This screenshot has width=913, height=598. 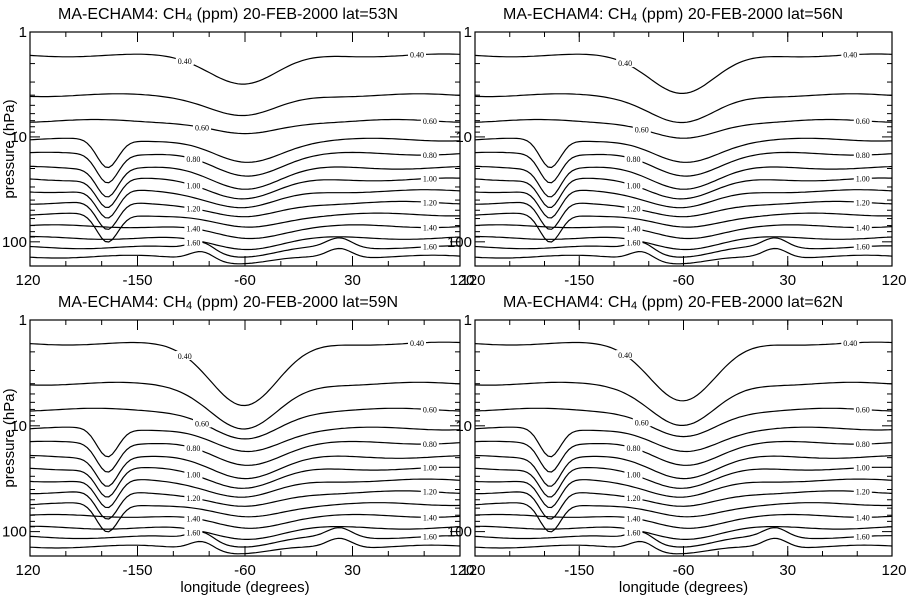 What do you see at coordinates (9, 148) in the screenshot?
I see `y-axis-label: pressure (hPa)` at bounding box center [9, 148].